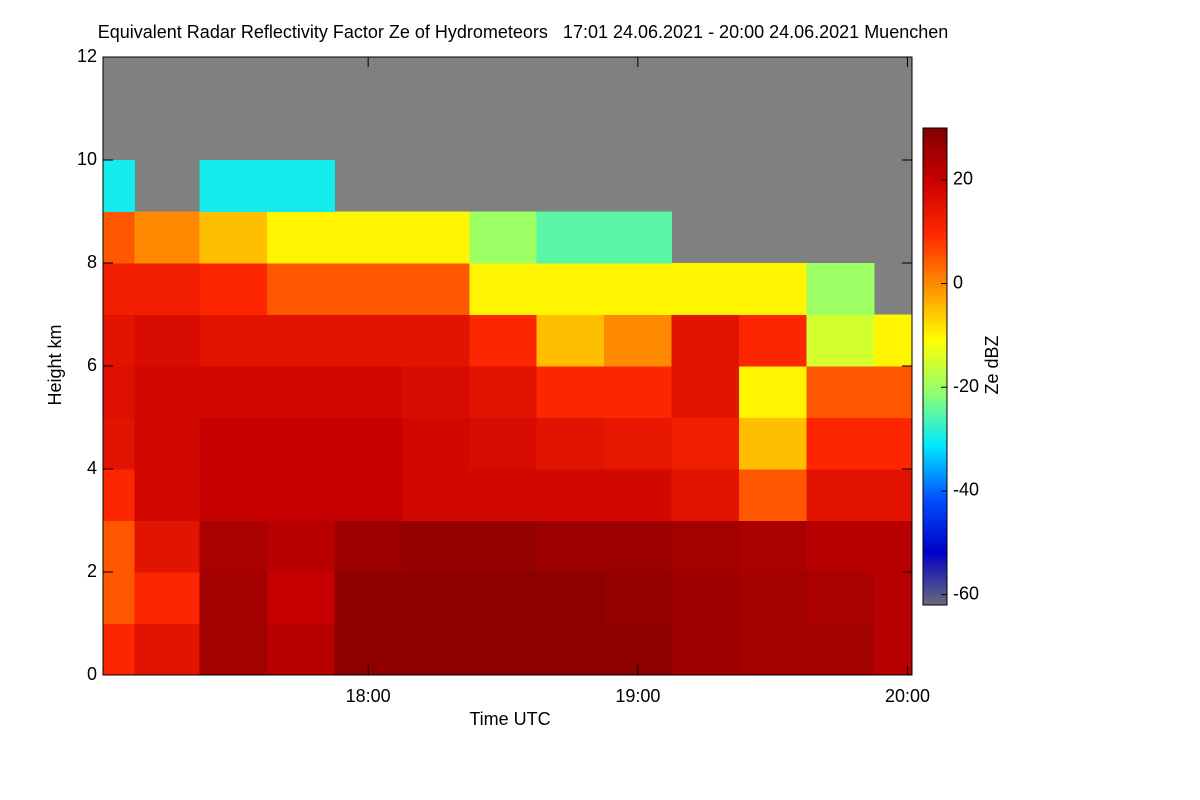 The width and height of the screenshot is (1200, 800). Describe the element at coordinates (637, 696) in the screenshot. I see `x-tick-label: 19:00` at that location.